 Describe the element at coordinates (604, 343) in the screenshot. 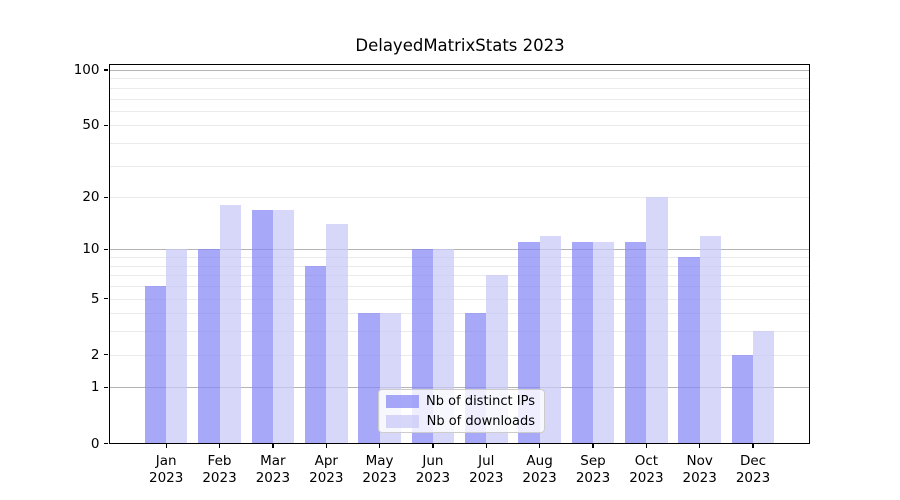

I see `bar-downloads-sep` at that location.